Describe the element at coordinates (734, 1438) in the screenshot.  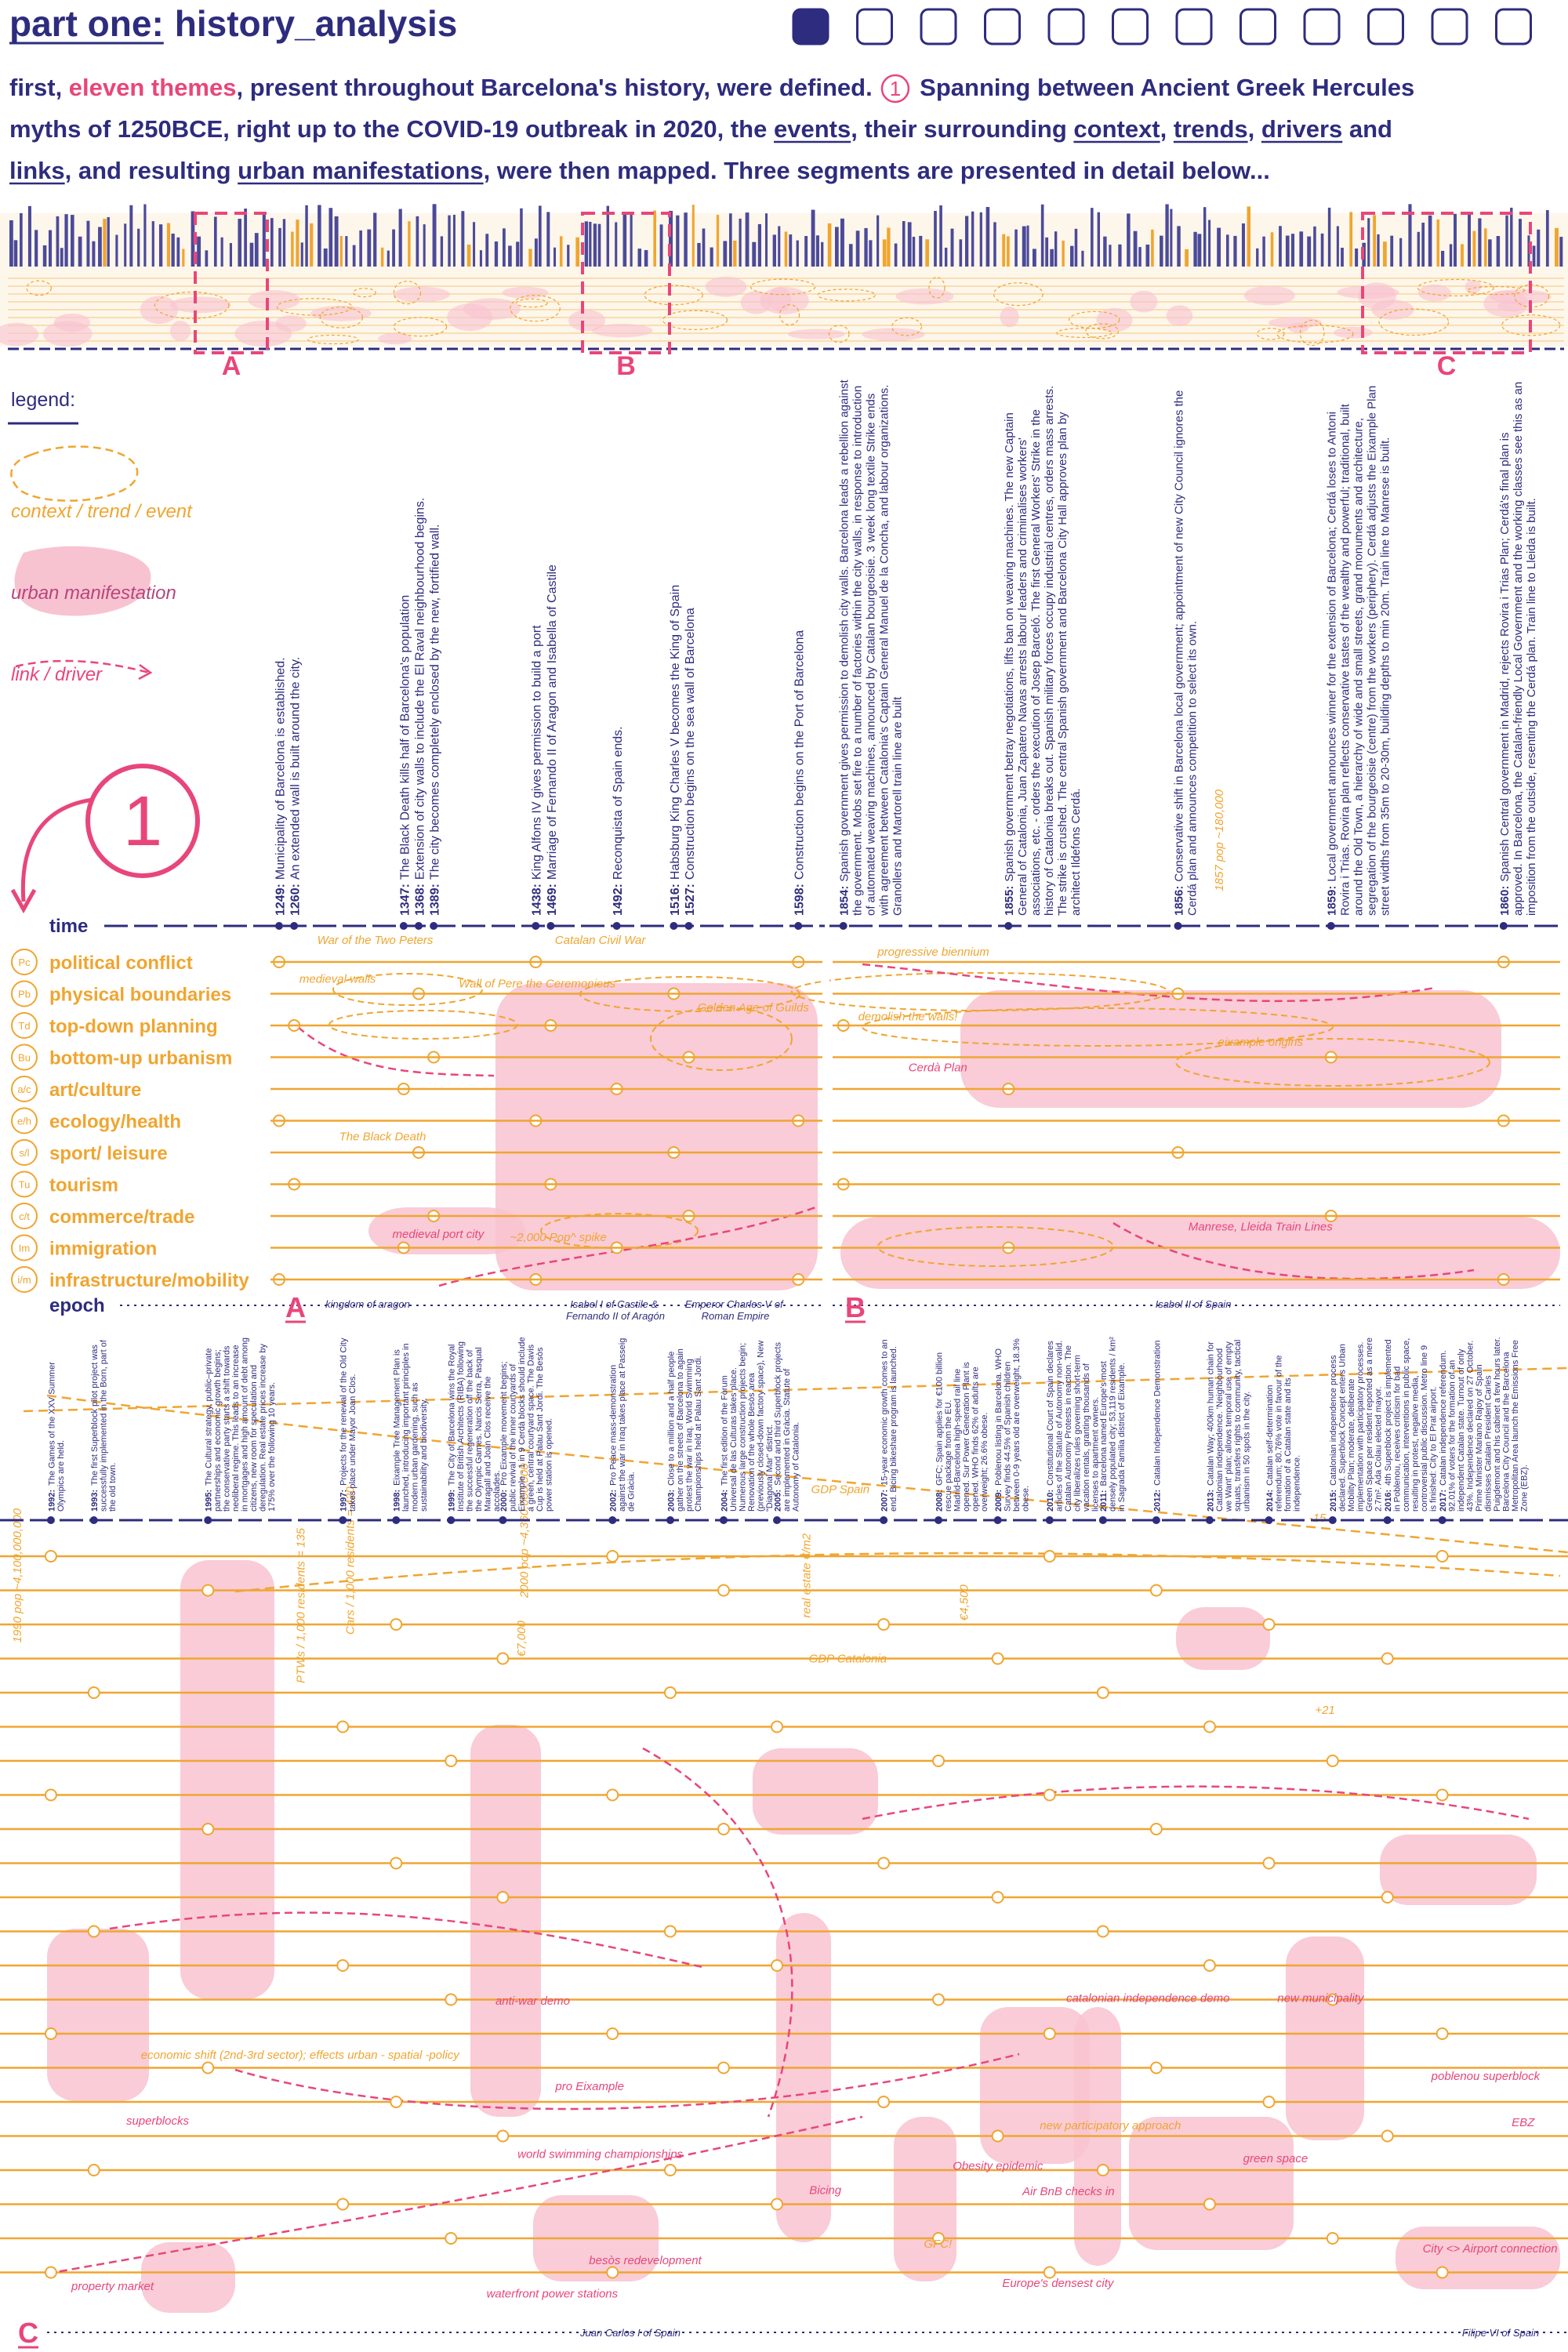
I see `text-line: Universal de las Culturas takes place.` at that location.